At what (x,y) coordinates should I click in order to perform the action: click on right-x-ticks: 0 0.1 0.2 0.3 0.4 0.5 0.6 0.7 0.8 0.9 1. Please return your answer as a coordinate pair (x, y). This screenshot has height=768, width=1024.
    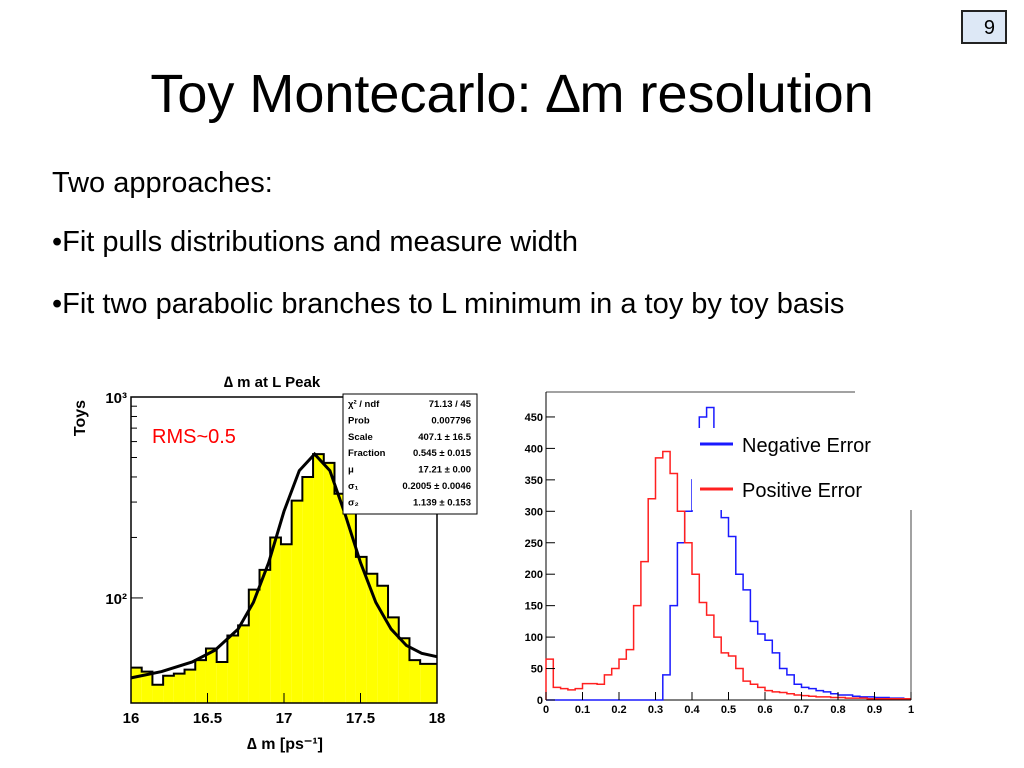
    Looking at the image, I should click on (728, 704).